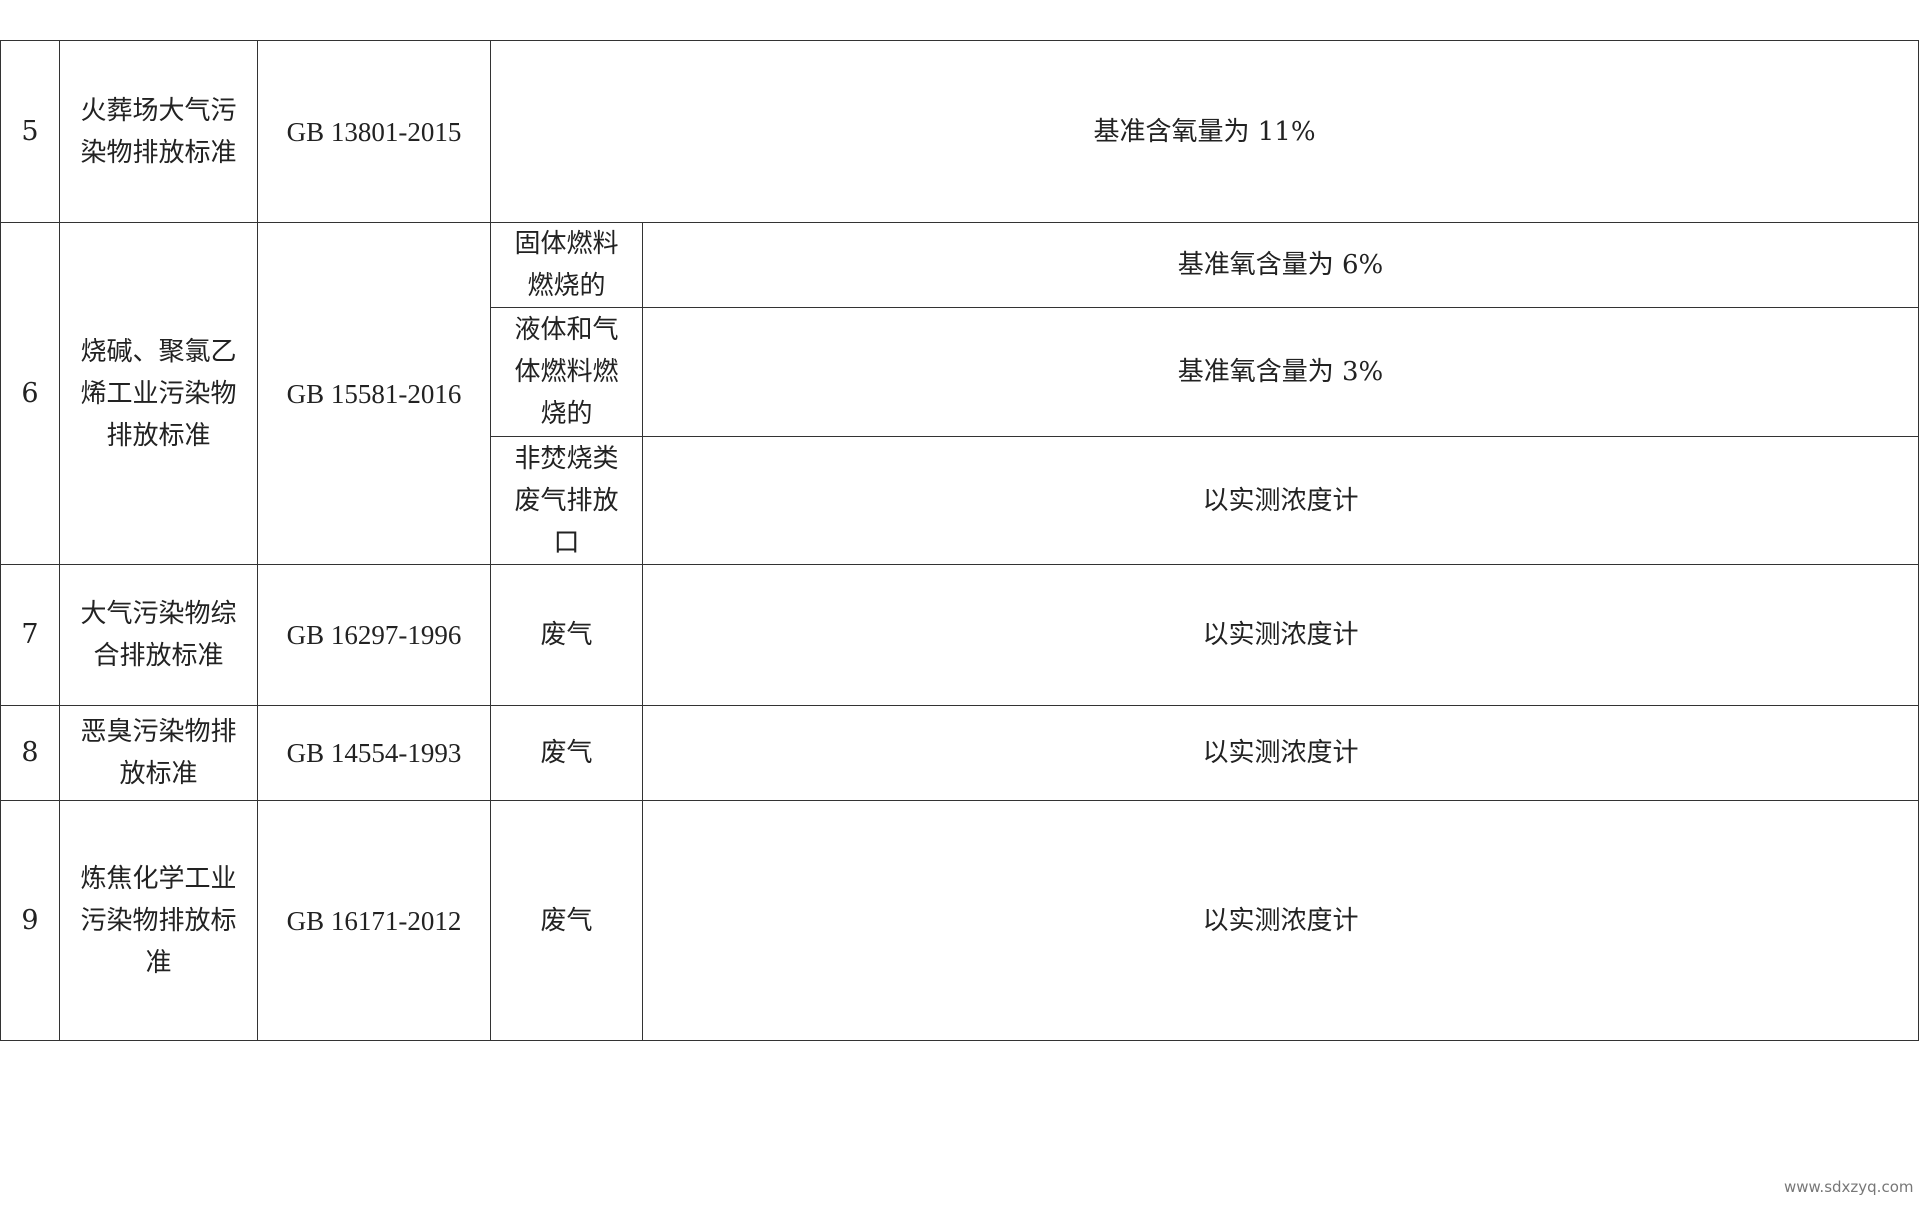 This screenshot has width=1920, height=1223. I want to click on standard-name: 烧碱、聚氯乙烯工业污染物排放标准, so click(158, 393).